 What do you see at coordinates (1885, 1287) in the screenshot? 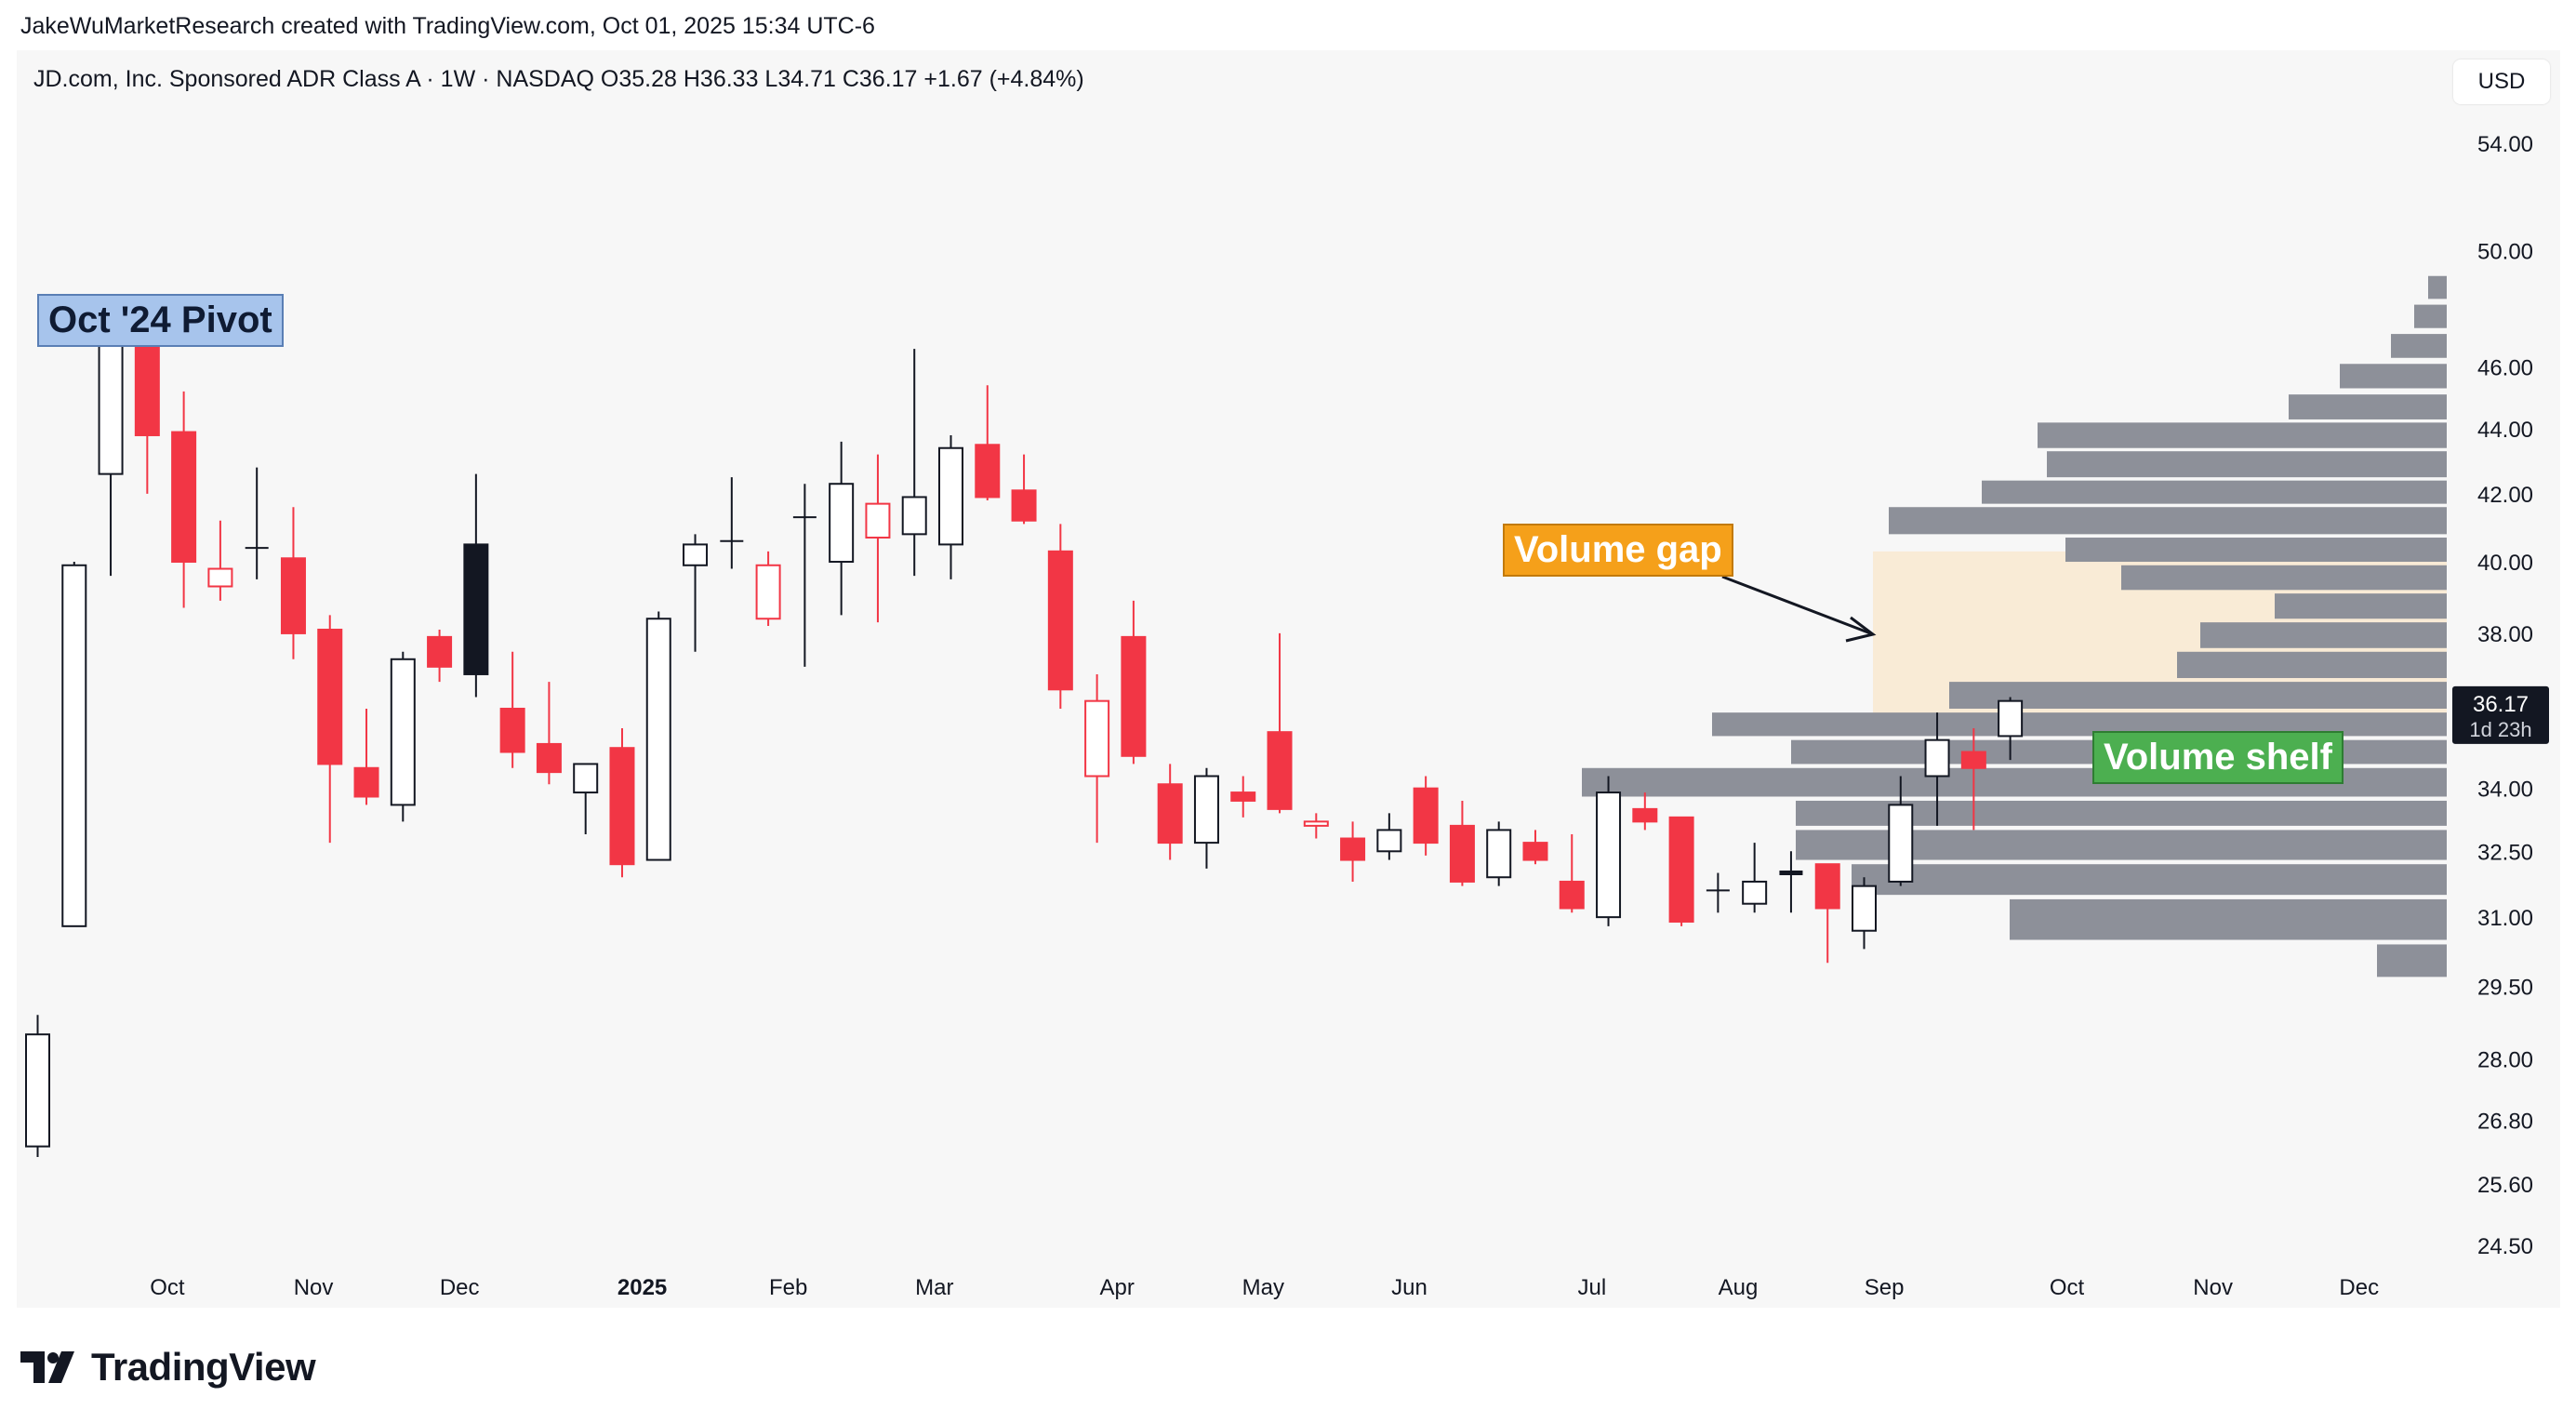
I see `x-tick-label: Sep` at bounding box center [1885, 1287].